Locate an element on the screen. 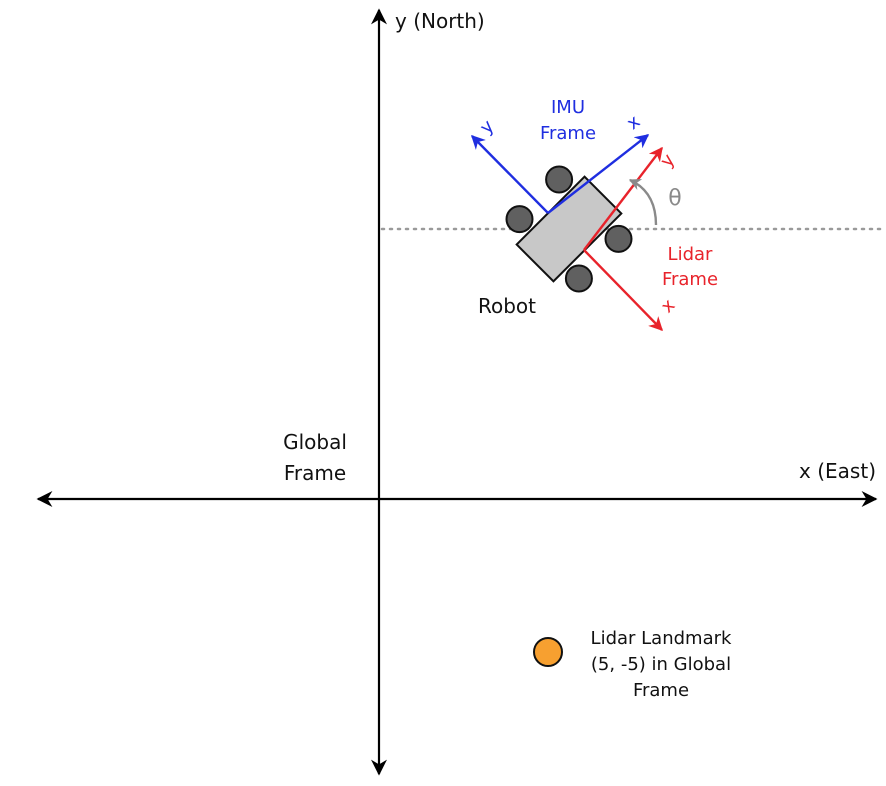  robot is located at coordinates (569, 229).